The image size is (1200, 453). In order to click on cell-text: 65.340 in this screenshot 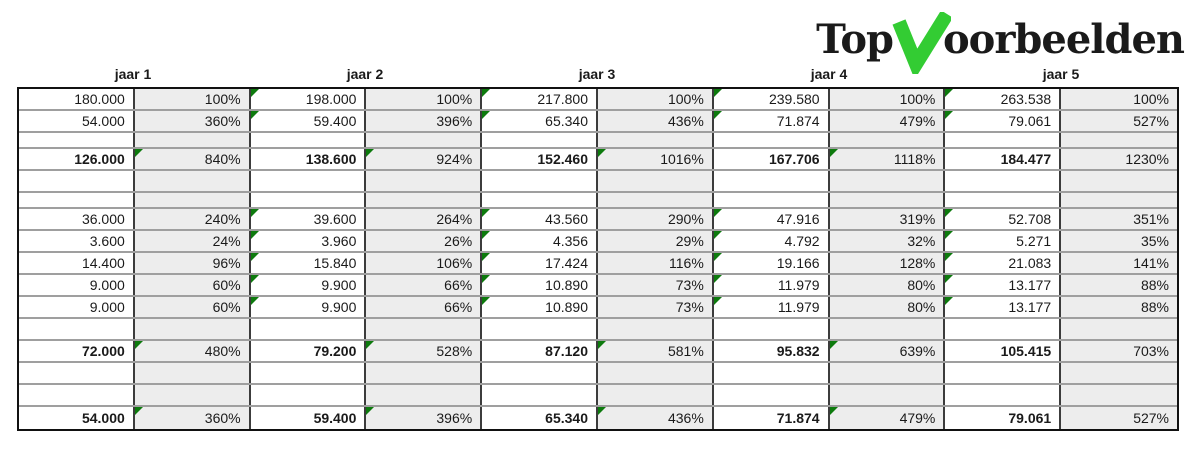, I will do `click(566, 121)`.